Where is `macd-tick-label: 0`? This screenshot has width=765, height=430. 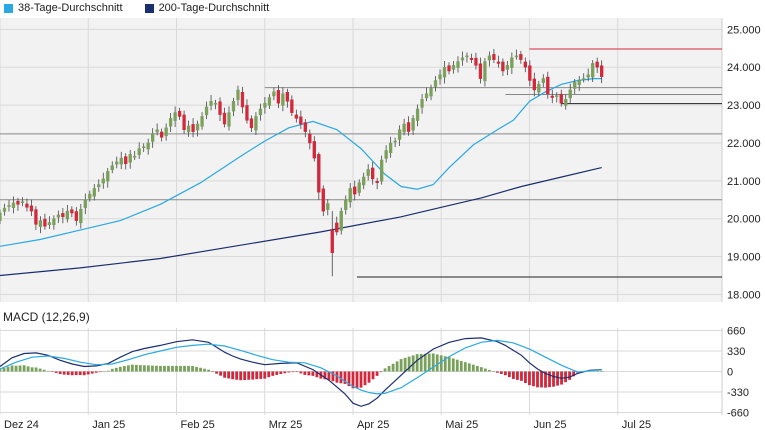 macd-tick-label: 0 is located at coordinates (730, 373).